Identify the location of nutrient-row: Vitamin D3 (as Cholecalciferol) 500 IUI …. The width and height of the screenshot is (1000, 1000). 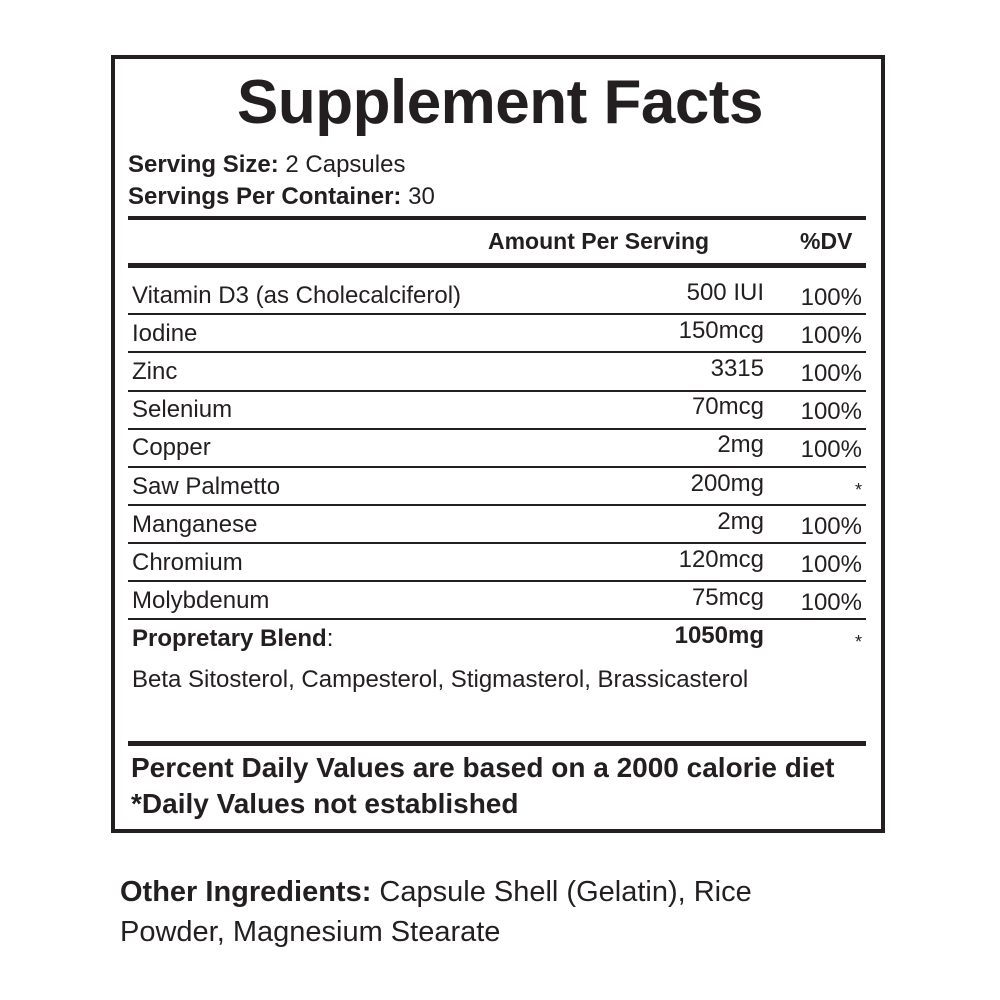
(497, 295).